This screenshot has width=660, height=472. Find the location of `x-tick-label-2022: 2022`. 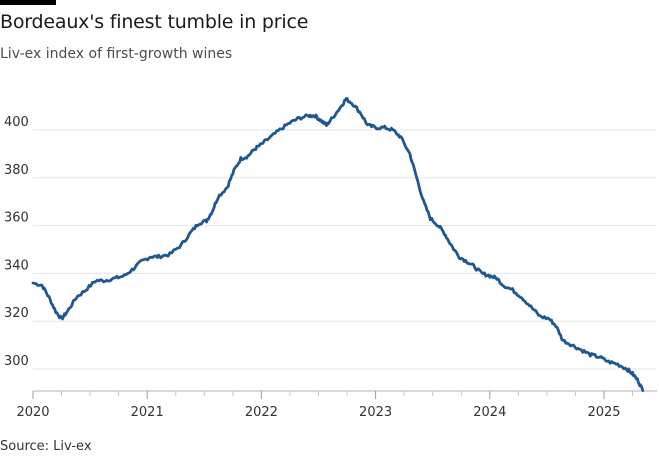

x-tick-label-2022: 2022 is located at coordinates (261, 412).